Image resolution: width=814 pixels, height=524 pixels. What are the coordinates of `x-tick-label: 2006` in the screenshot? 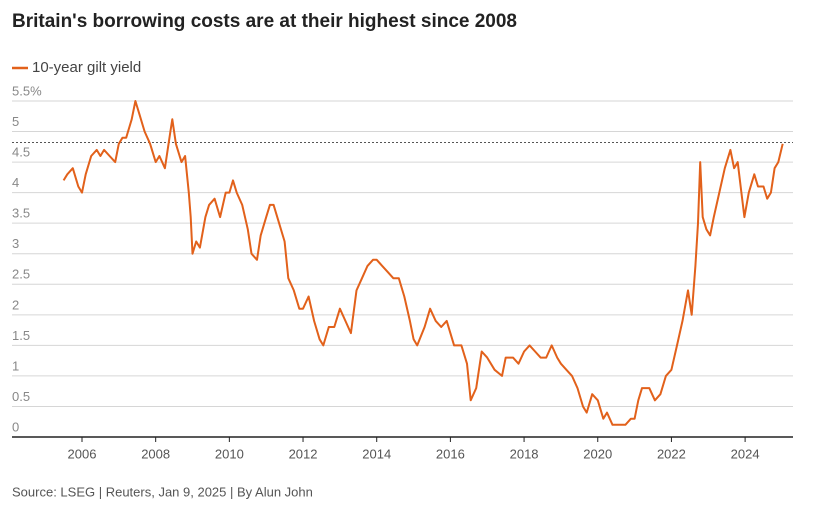 It's located at (82, 453).